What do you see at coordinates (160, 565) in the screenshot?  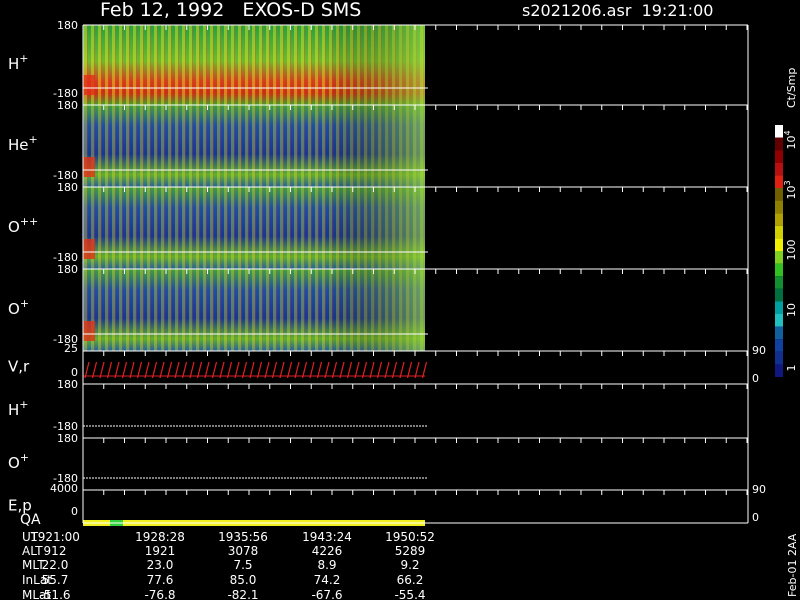 I see `table-cell: 23.0` at bounding box center [160, 565].